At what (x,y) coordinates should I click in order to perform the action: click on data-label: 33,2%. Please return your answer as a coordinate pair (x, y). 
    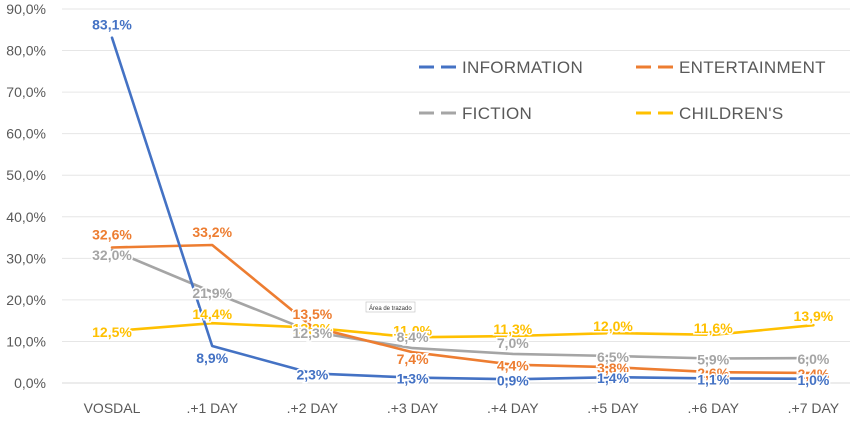
    Looking at the image, I should click on (212, 232).